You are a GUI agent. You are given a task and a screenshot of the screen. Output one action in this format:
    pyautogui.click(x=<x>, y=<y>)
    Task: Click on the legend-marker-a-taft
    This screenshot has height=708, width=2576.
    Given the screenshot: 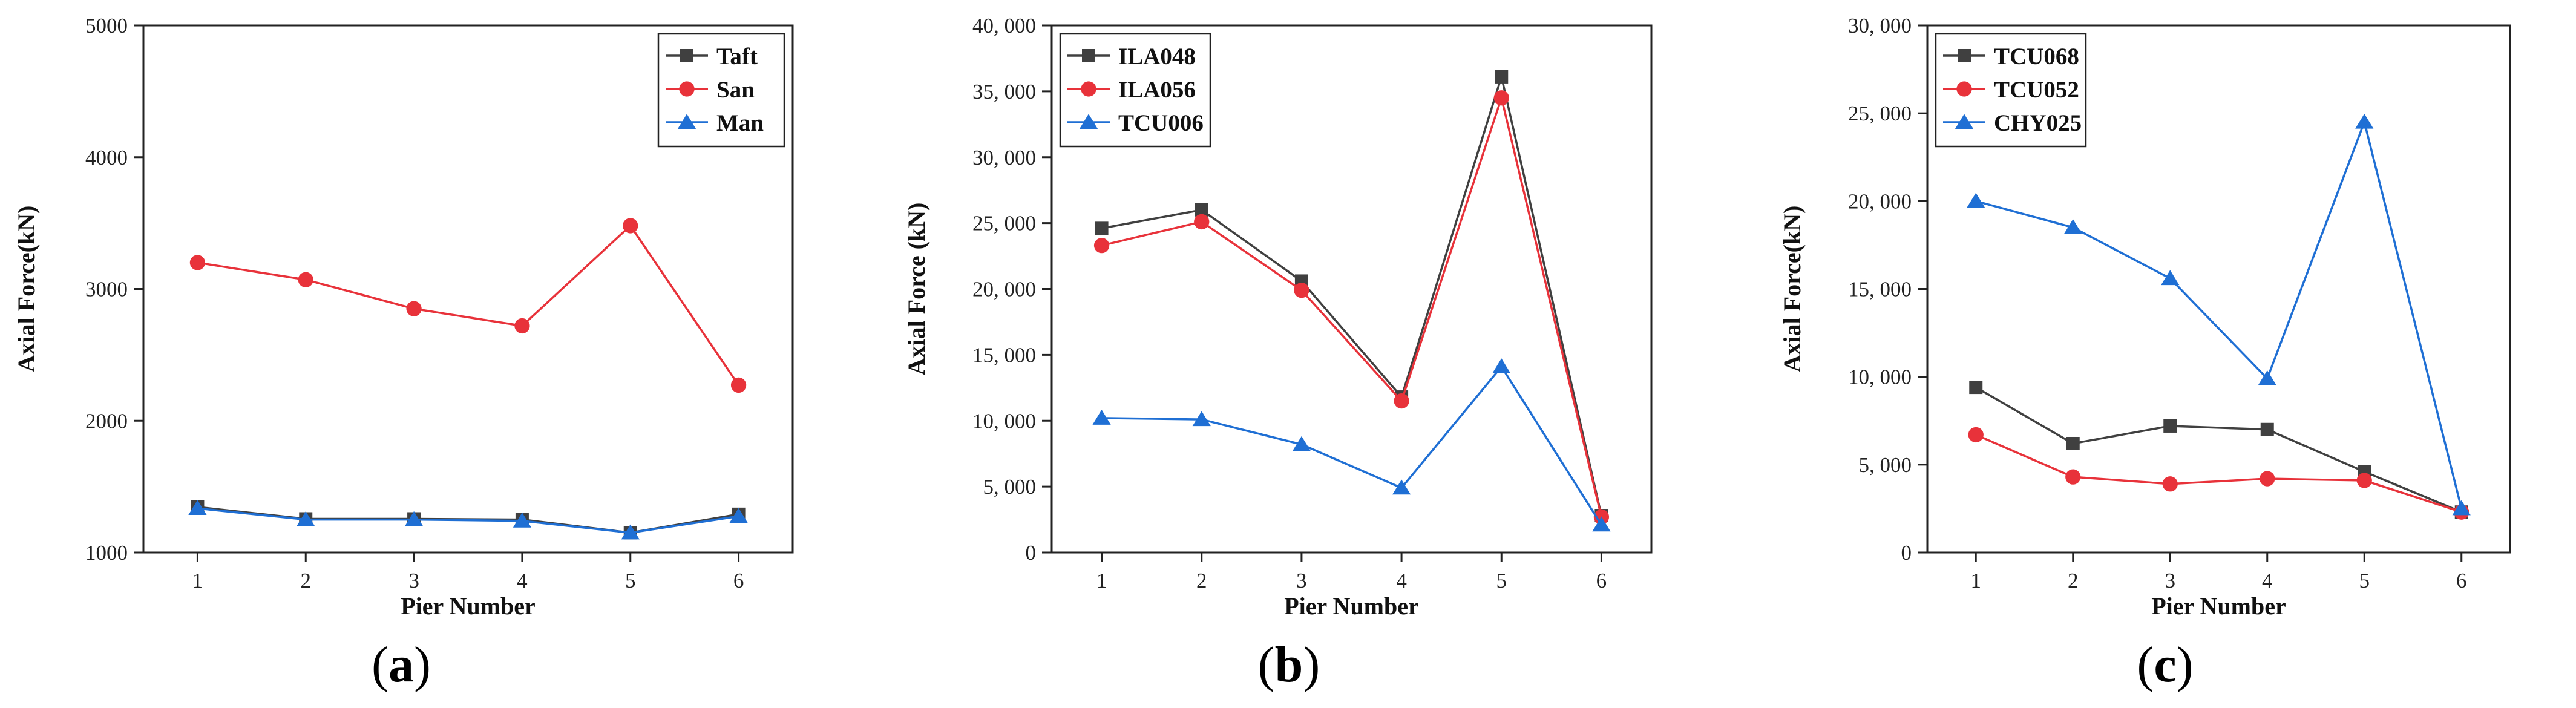 What is the action you would take?
    pyautogui.click(x=686, y=55)
    